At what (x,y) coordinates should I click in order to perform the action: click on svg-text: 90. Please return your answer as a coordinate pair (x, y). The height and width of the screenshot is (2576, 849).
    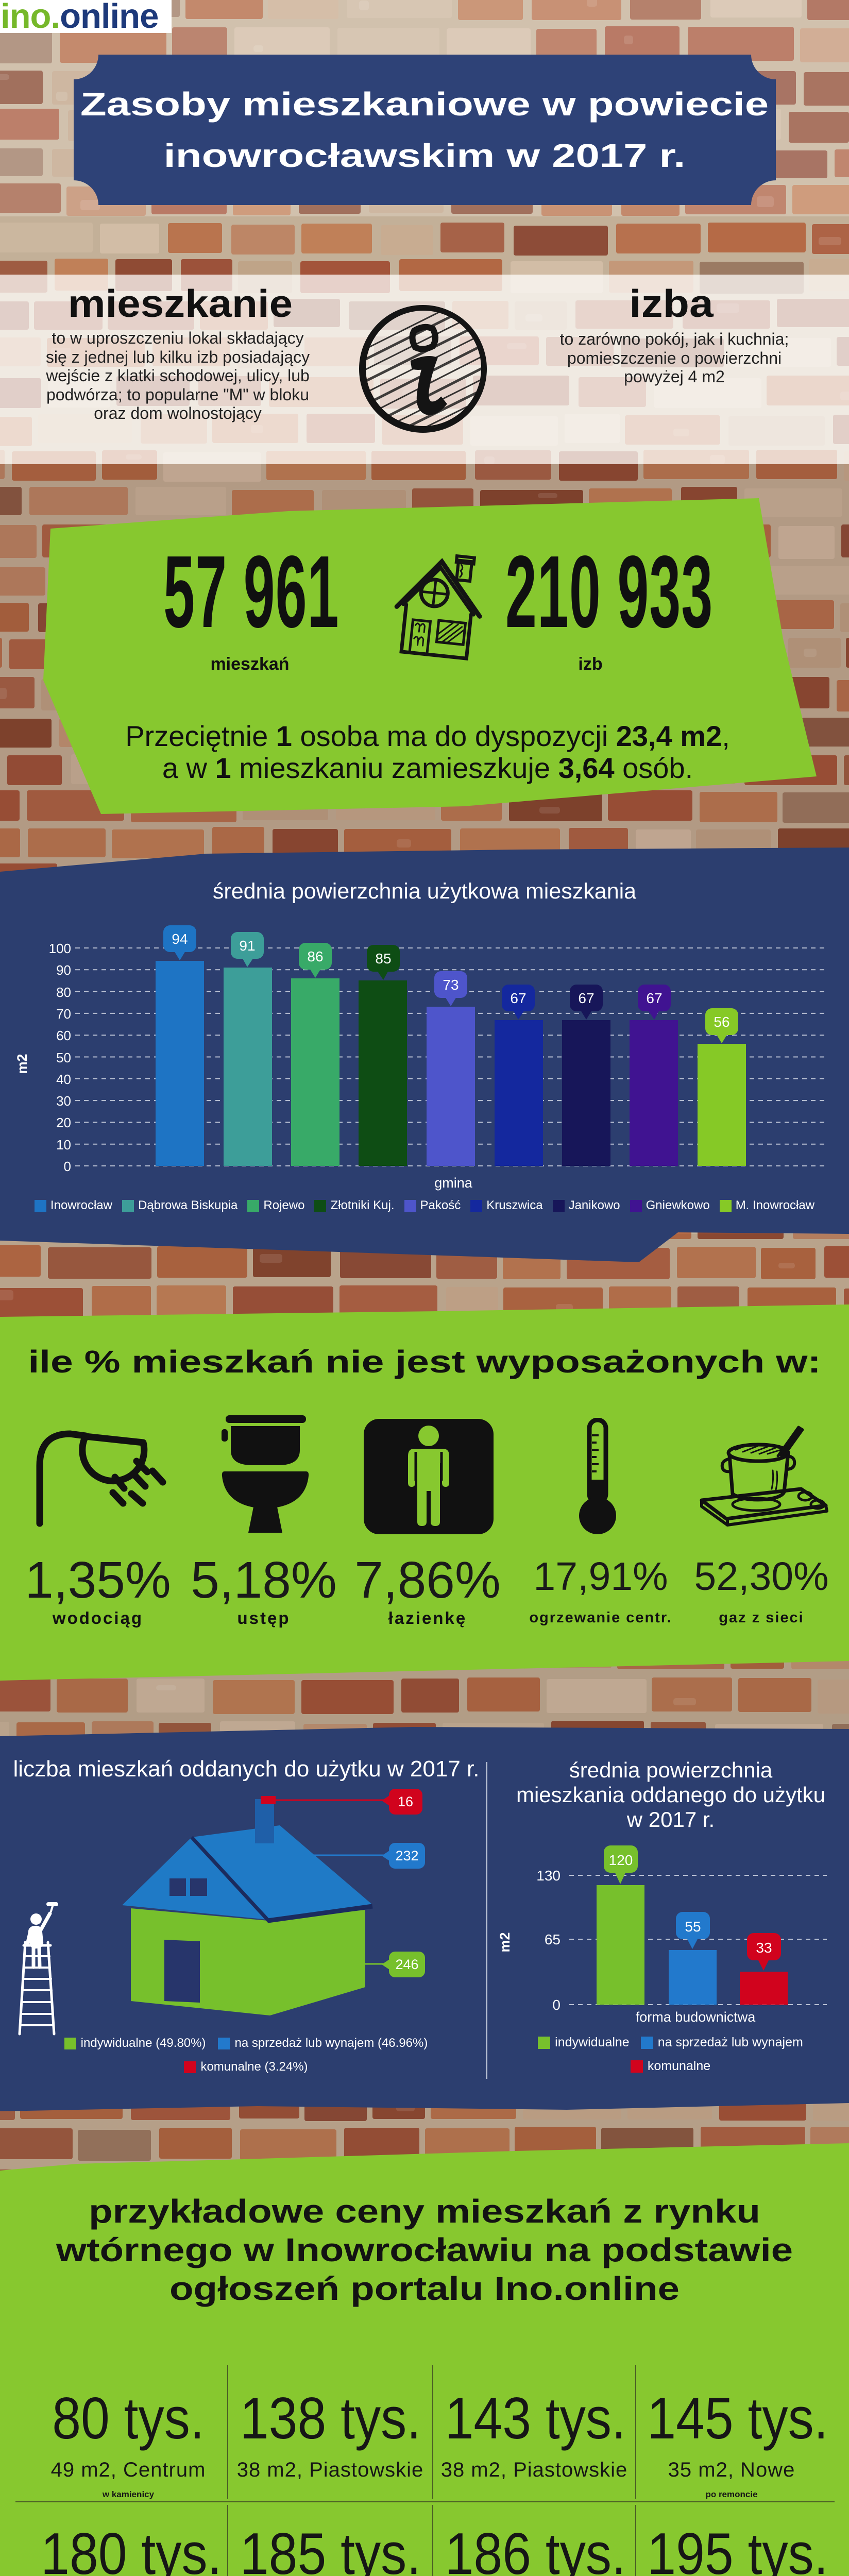
    Looking at the image, I should click on (63, 970).